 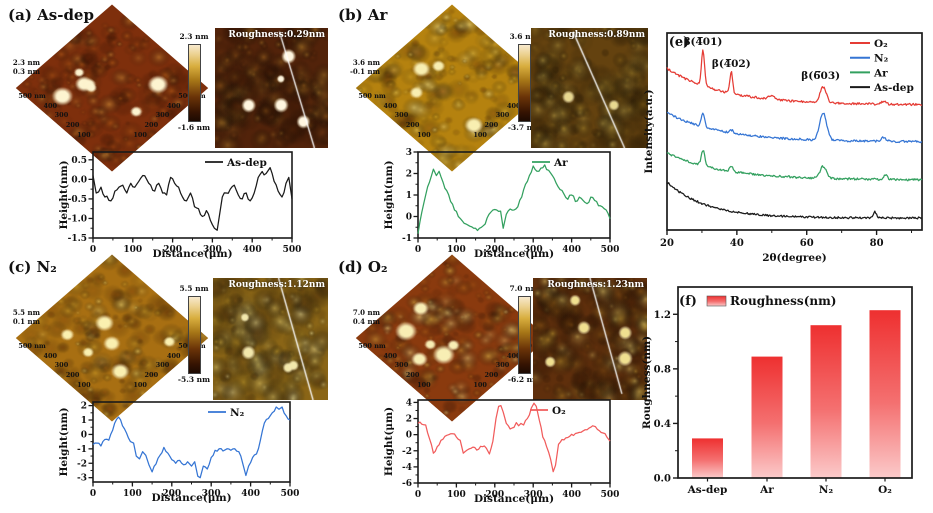 I want to click on svg-text: Roughness(nm), so click(x=783, y=301).